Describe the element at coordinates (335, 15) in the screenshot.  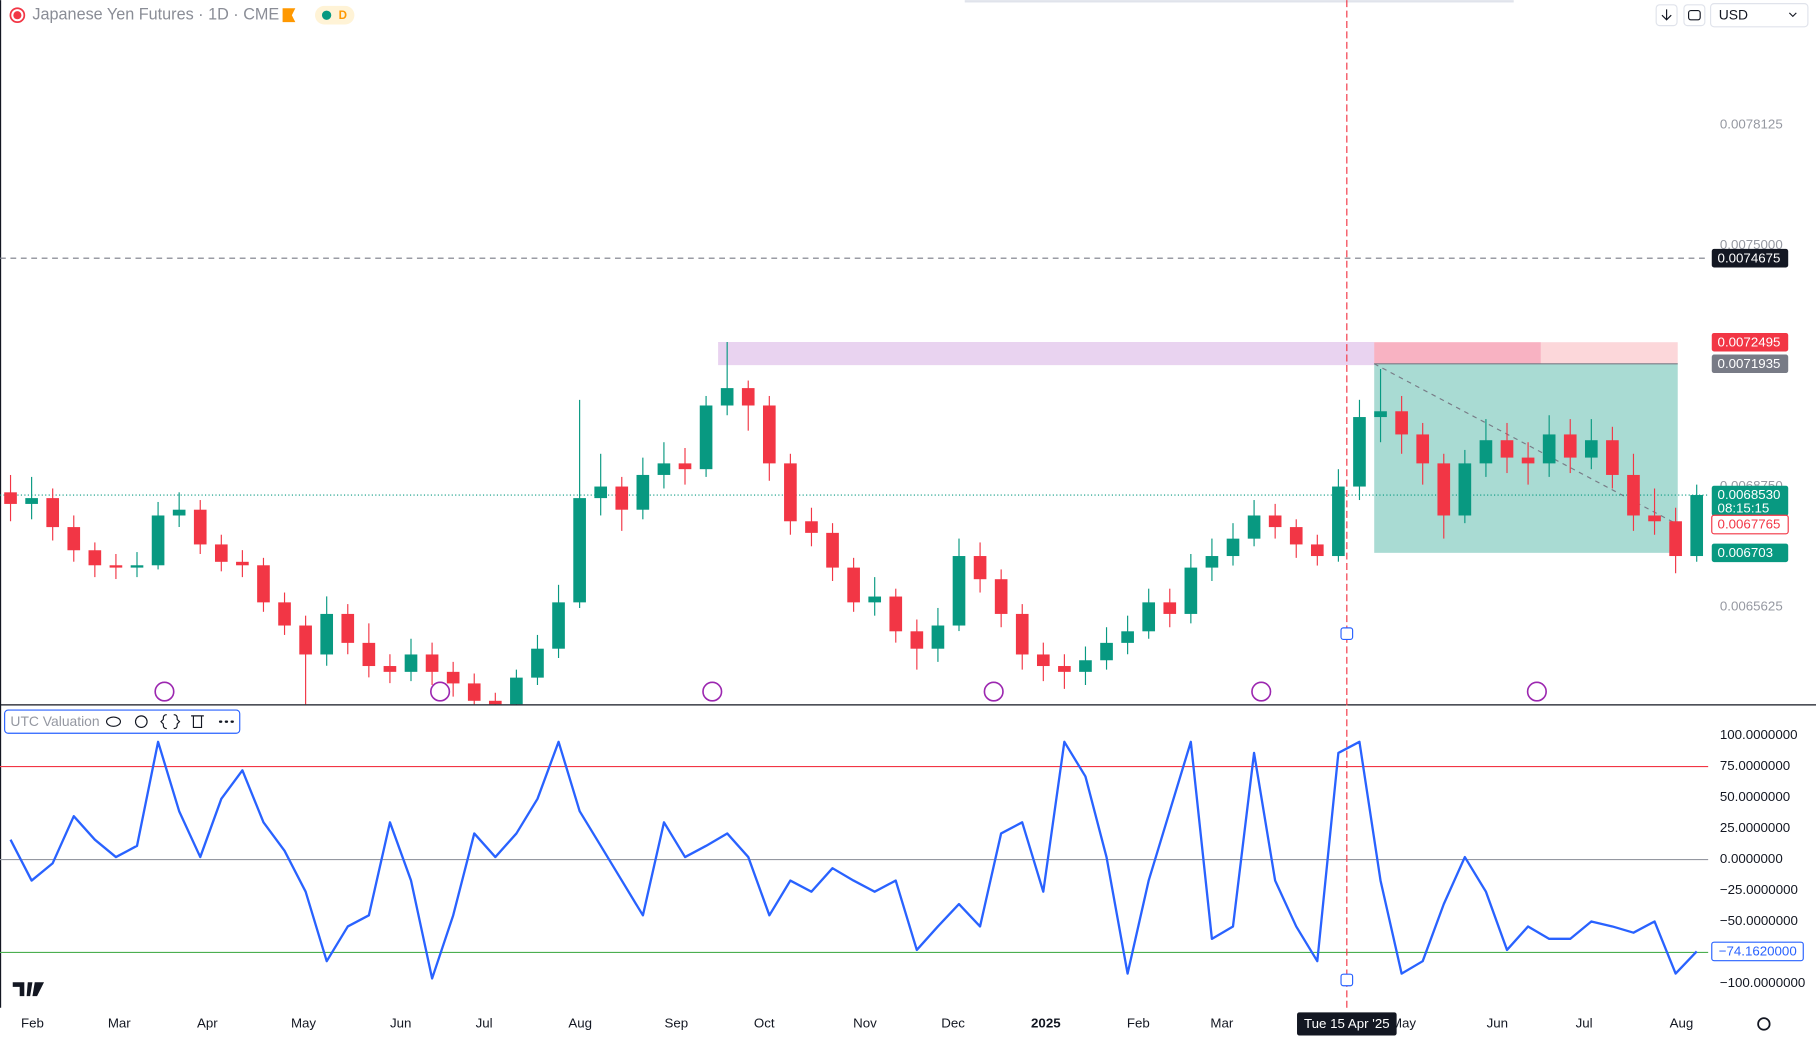
I see `badge-pill` at that location.